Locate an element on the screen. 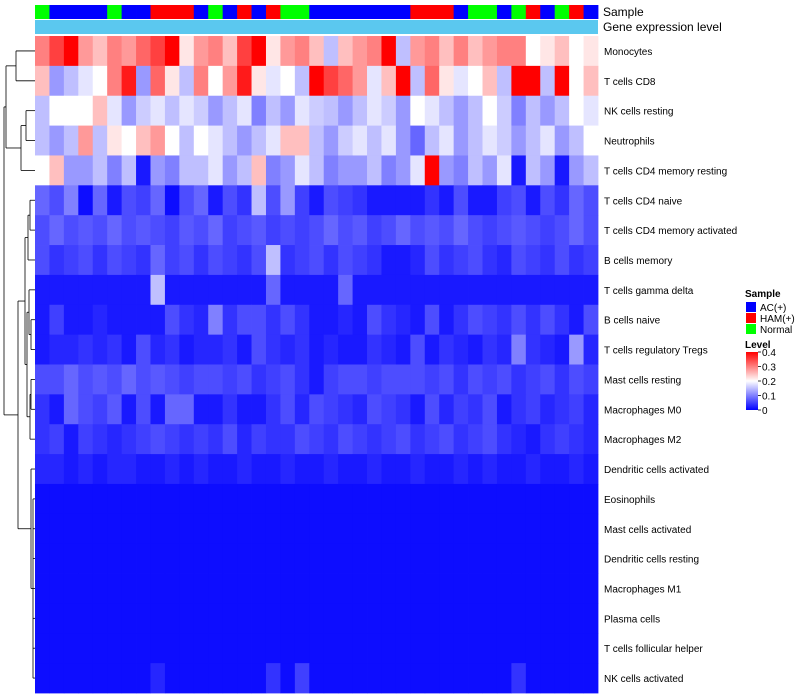 This screenshot has height=700, width=800. row-label: Dendritic cells resting is located at coordinates (651, 560).